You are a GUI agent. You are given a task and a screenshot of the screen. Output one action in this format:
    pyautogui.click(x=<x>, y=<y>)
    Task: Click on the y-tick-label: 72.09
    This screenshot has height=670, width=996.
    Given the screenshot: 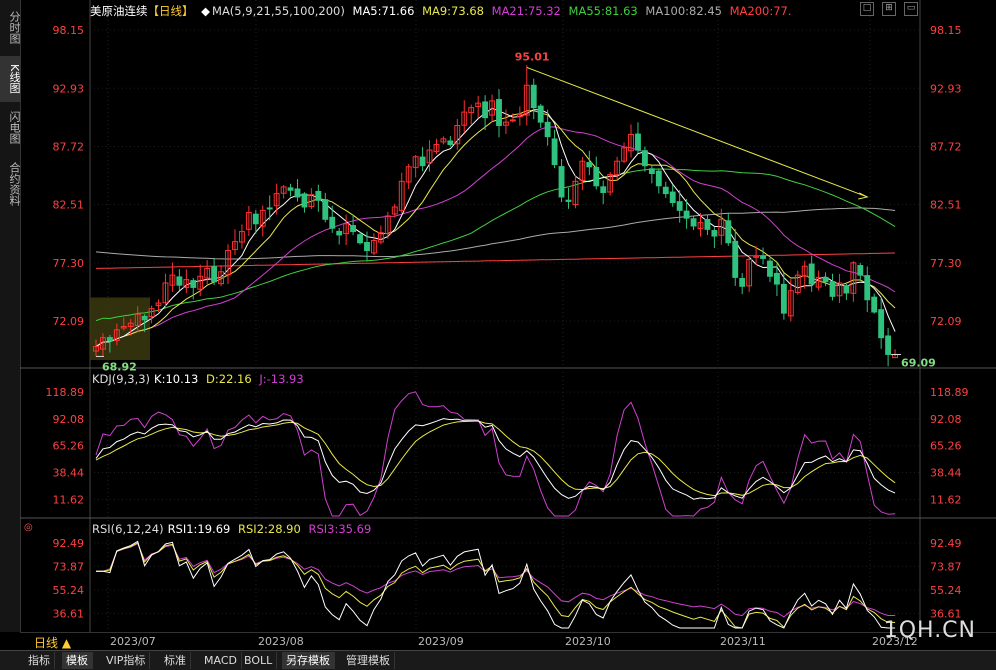 What is the action you would take?
    pyautogui.click(x=69, y=321)
    